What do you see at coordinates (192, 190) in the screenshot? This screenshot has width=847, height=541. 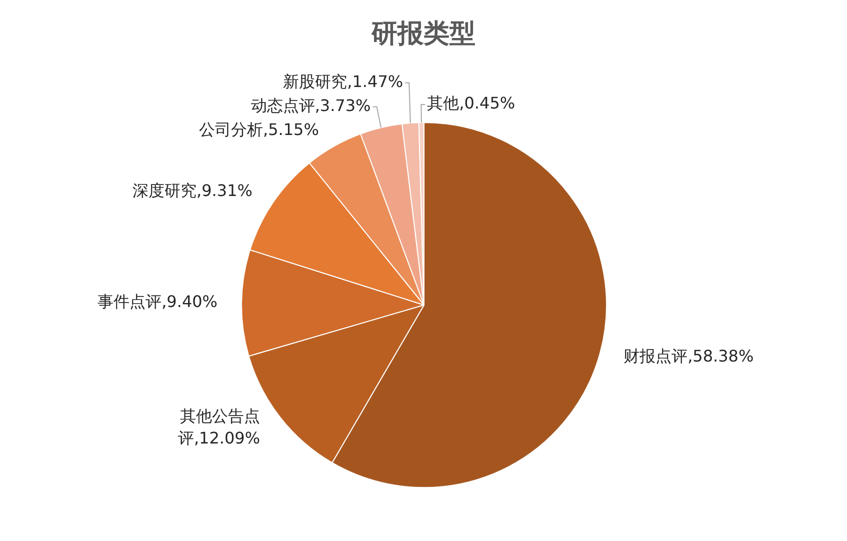 I see `slice-label: 深度研究,9.31%` at bounding box center [192, 190].